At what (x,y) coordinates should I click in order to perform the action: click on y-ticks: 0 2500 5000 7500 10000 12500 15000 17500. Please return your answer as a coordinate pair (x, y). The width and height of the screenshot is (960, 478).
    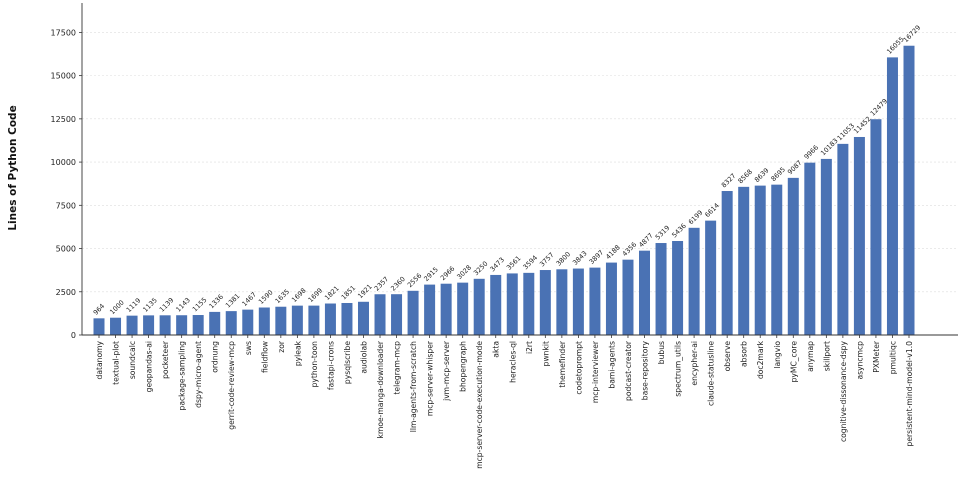
    Looking at the image, I should click on (66, 184).